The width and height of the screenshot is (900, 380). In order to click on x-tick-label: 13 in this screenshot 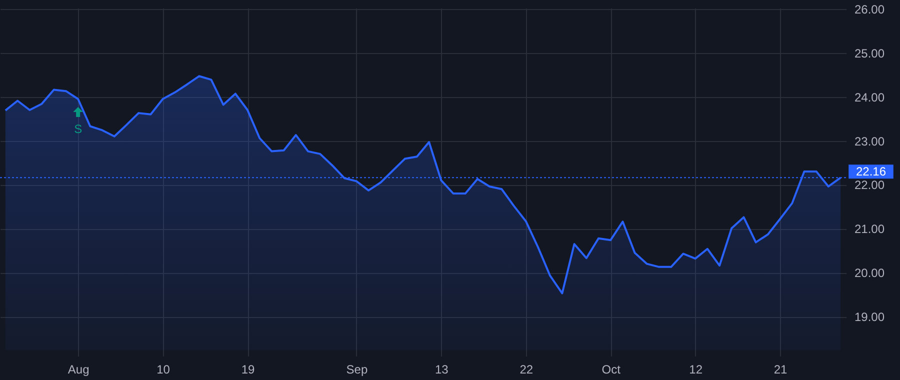, I will do `click(441, 369)`.